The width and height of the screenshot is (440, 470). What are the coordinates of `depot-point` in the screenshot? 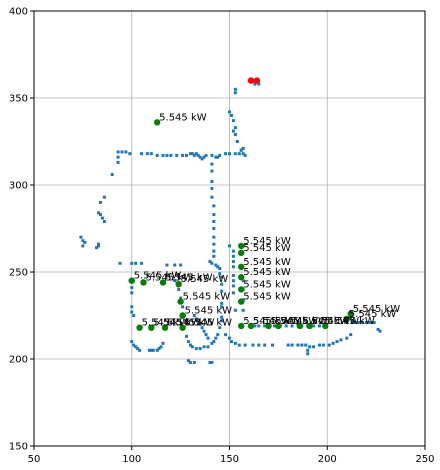 It's located at (251, 80).